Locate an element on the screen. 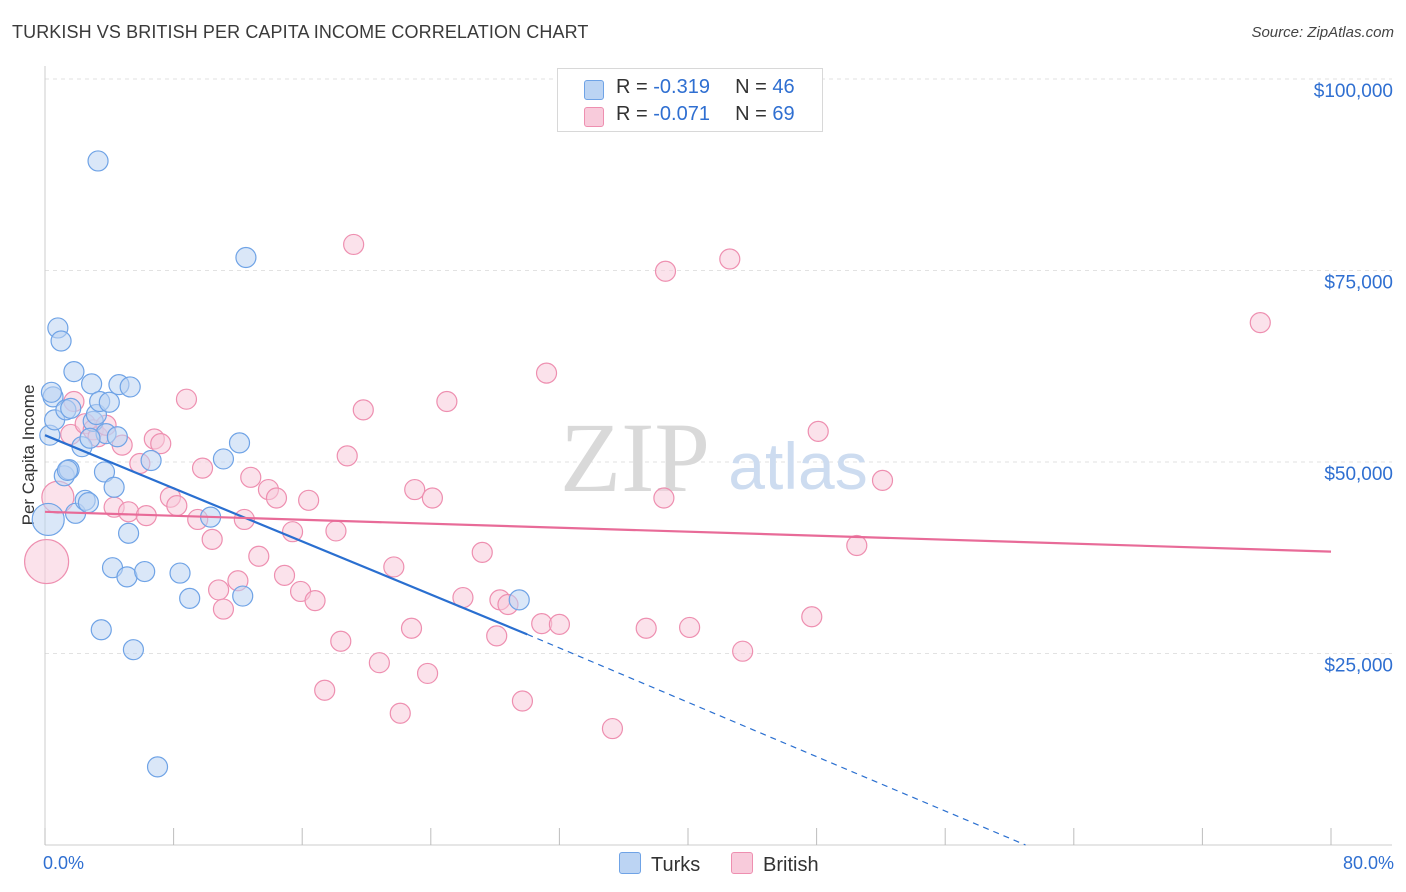  watermark: ZIP atlas is located at coordinates (714, 457).